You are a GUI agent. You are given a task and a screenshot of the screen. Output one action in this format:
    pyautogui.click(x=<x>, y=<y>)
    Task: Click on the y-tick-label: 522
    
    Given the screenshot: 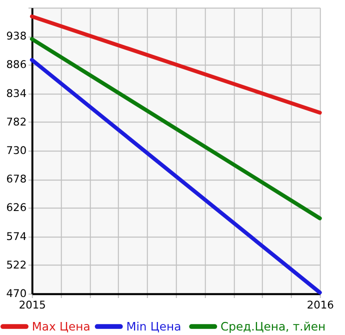 What is the action you would take?
    pyautogui.click(x=16, y=265)
    